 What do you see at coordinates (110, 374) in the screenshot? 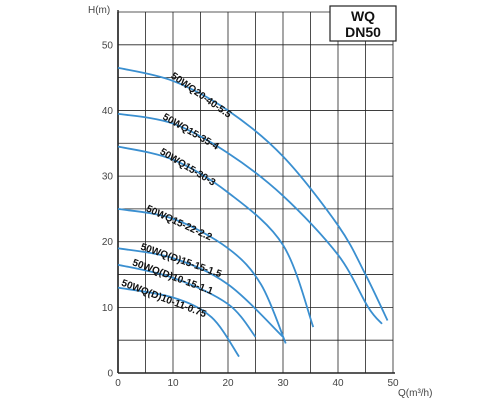
I see `y-tick-label: 0` at bounding box center [110, 374].